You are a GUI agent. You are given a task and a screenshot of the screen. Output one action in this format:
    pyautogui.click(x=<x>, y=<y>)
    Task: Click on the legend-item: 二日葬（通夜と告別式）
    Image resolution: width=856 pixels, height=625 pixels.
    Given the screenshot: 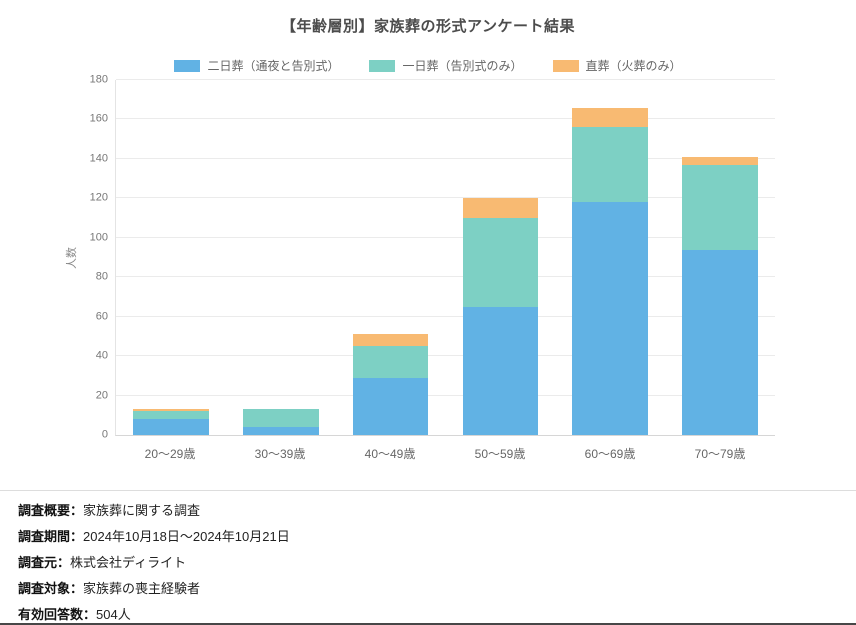 What is the action you would take?
    pyautogui.click(x=256, y=65)
    